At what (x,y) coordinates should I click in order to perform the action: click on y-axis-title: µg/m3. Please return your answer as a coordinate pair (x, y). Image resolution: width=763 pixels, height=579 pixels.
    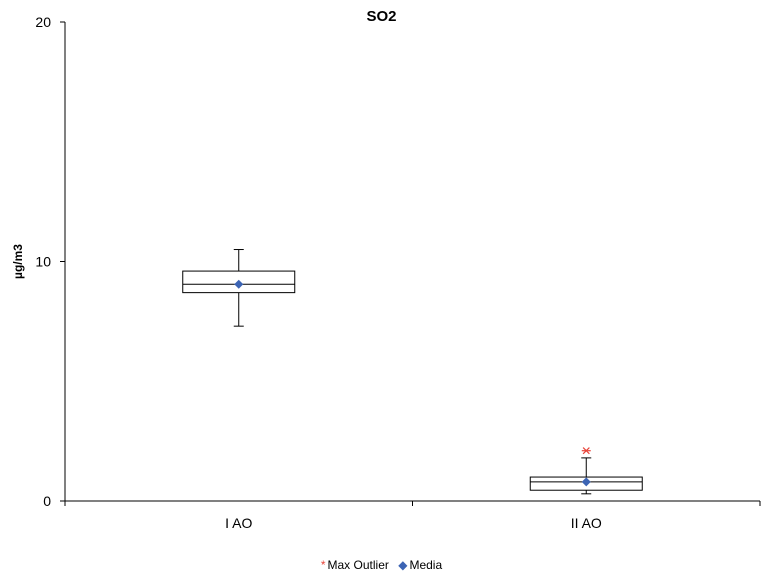
    Looking at the image, I should click on (18, 261).